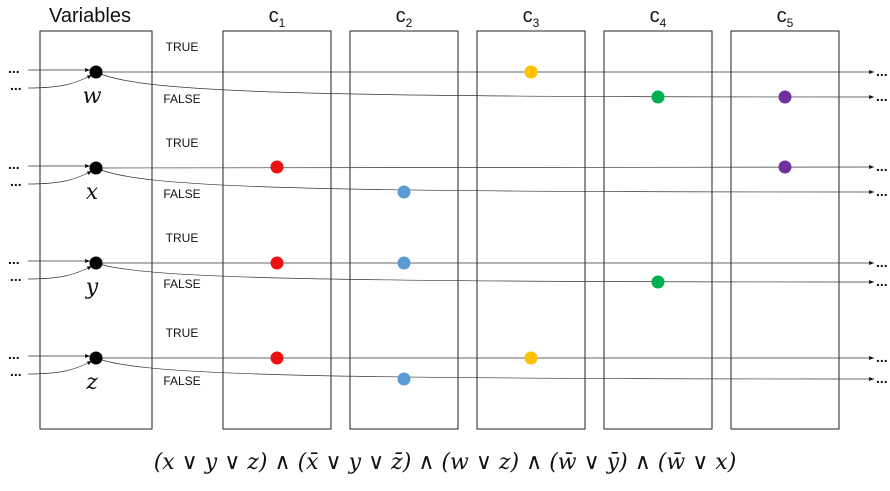 This screenshot has height=491, width=890. I want to click on clause-node-c1-x-true, so click(277, 167).